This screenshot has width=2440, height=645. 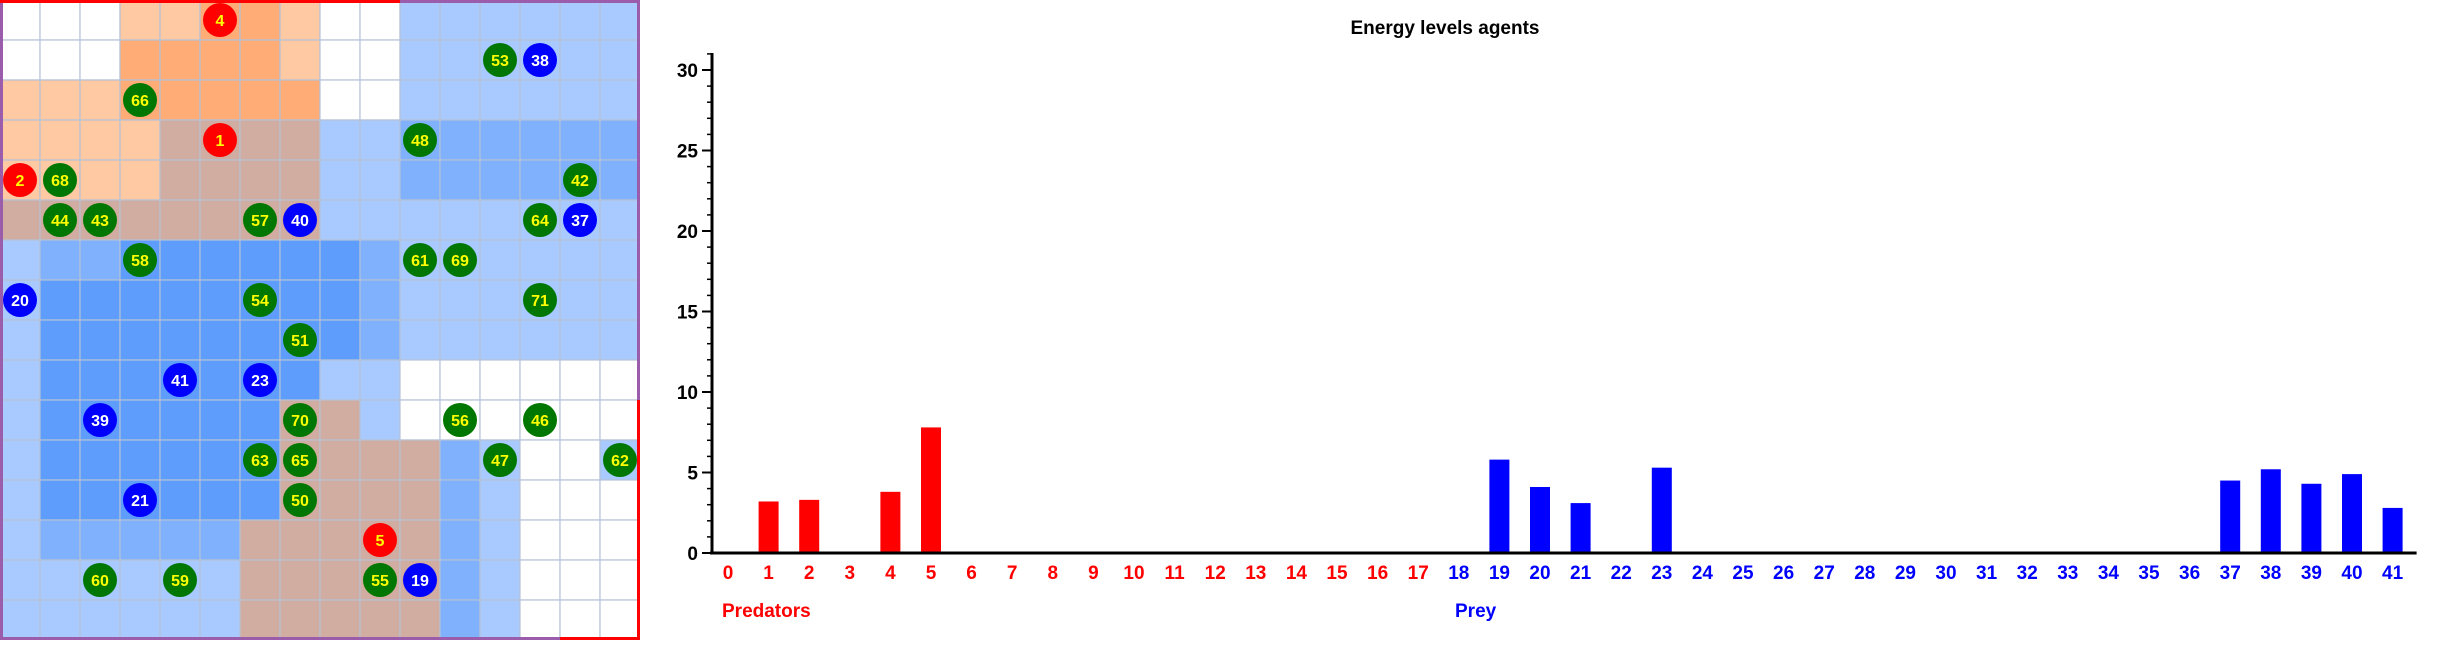 What do you see at coordinates (580, 180) in the screenshot?
I see `food-agent: 42` at bounding box center [580, 180].